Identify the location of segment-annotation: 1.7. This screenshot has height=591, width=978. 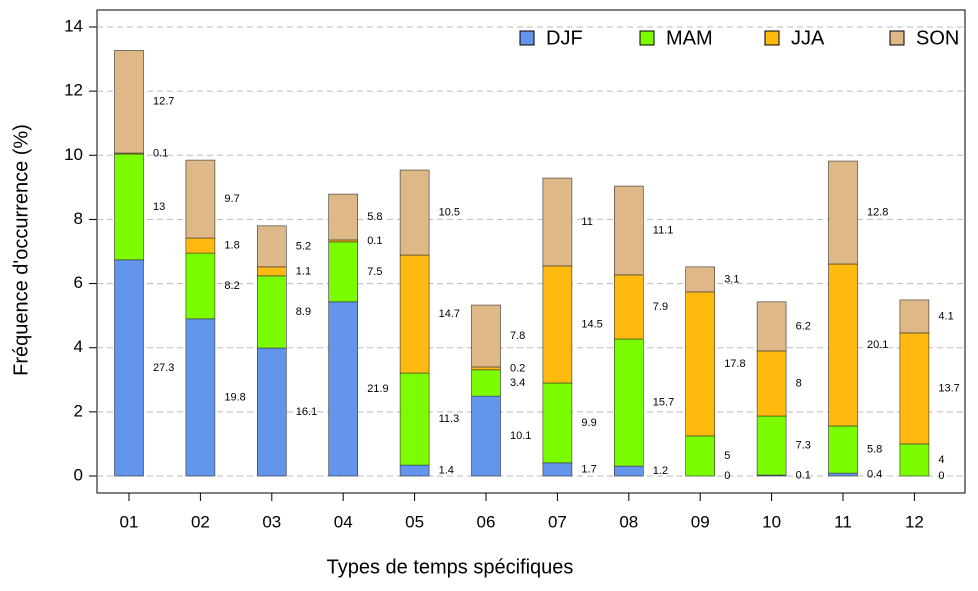
(588, 469).